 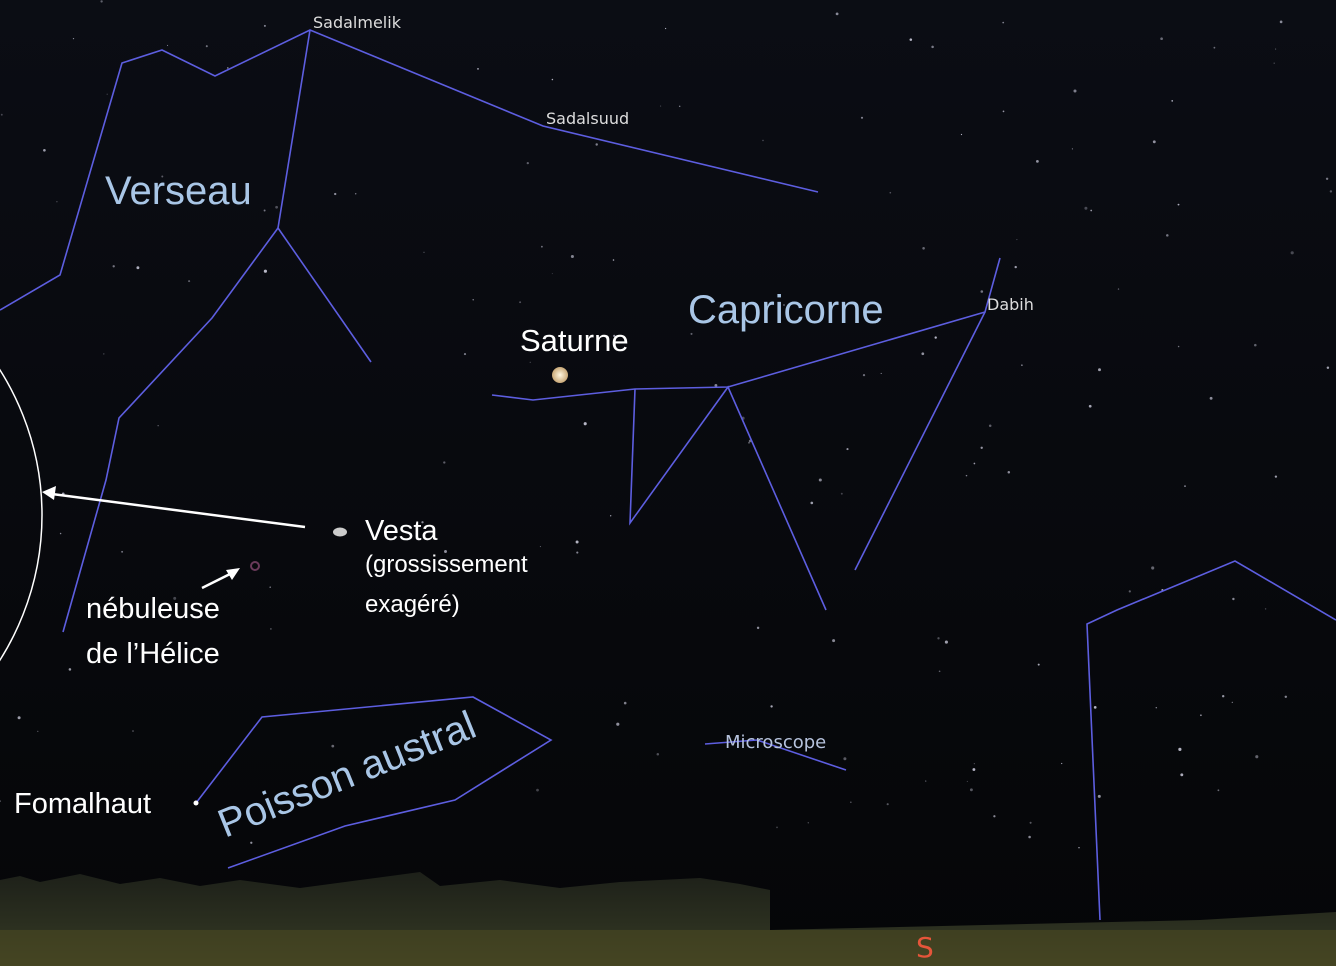 I want to click on saturn, so click(x=560, y=375).